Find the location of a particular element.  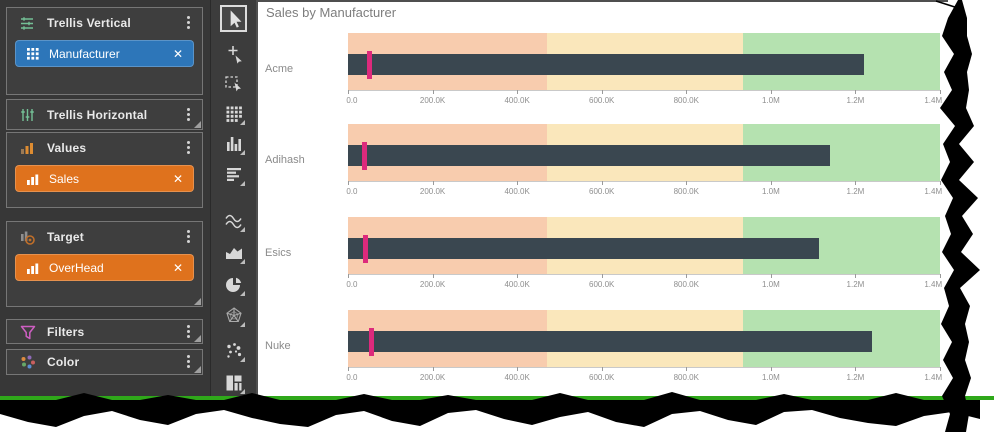

filters-section: Filters is located at coordinates (104, 331).